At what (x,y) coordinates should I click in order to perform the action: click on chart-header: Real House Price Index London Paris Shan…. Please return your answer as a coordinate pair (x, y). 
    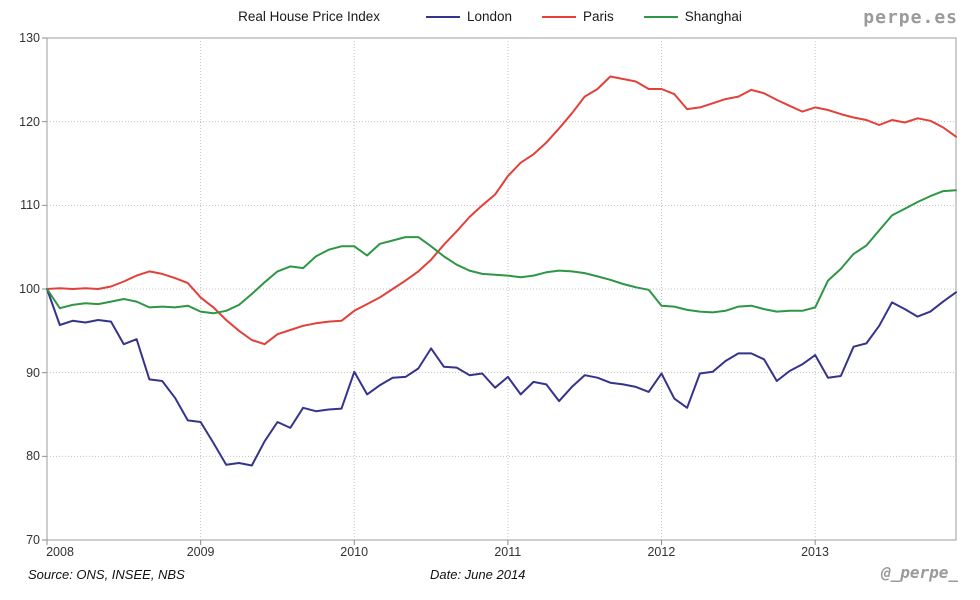
    Looking at the image, I should click on (490, 16).